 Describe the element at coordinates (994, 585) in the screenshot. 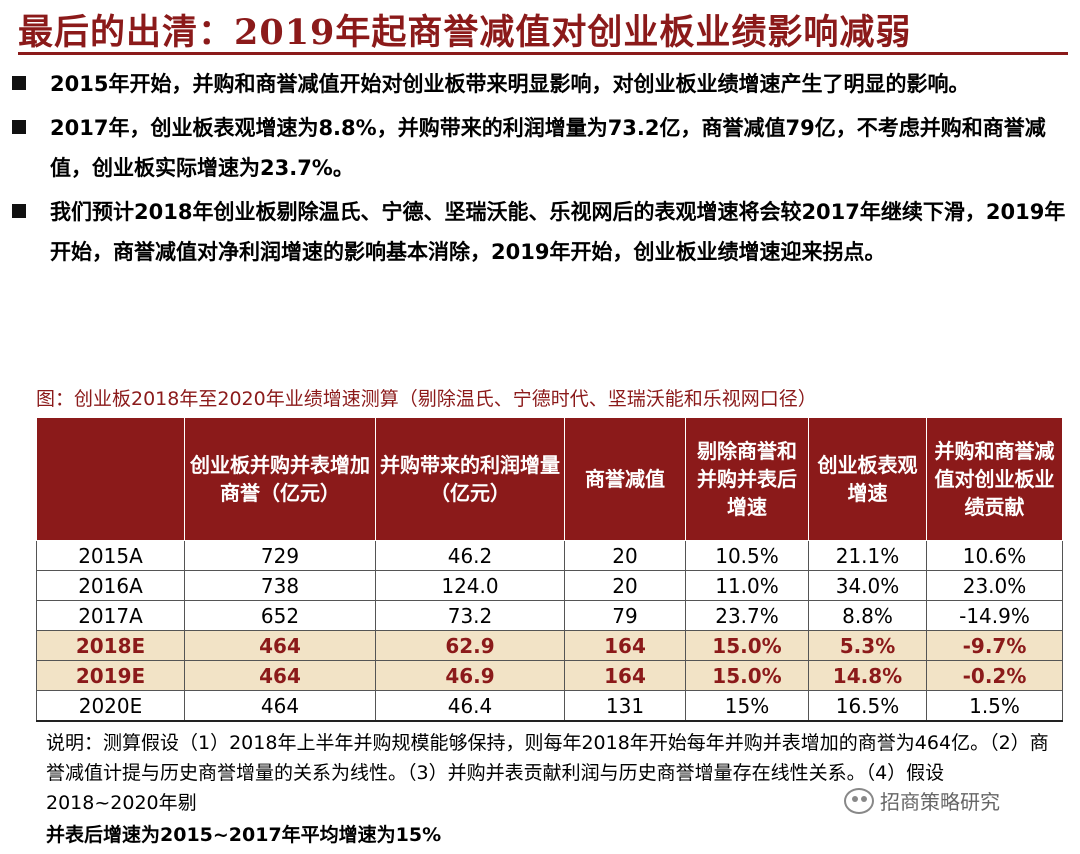

I see `table-cell: 23.0%` at that location.